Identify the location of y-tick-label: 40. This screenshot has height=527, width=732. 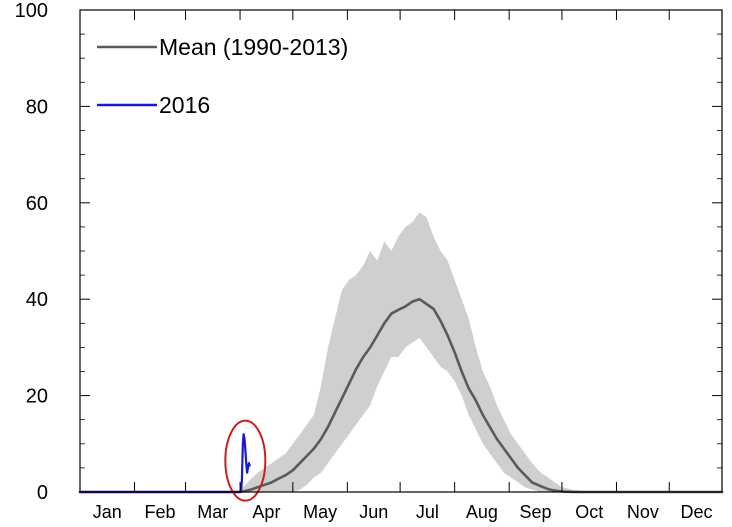
(37, 300).